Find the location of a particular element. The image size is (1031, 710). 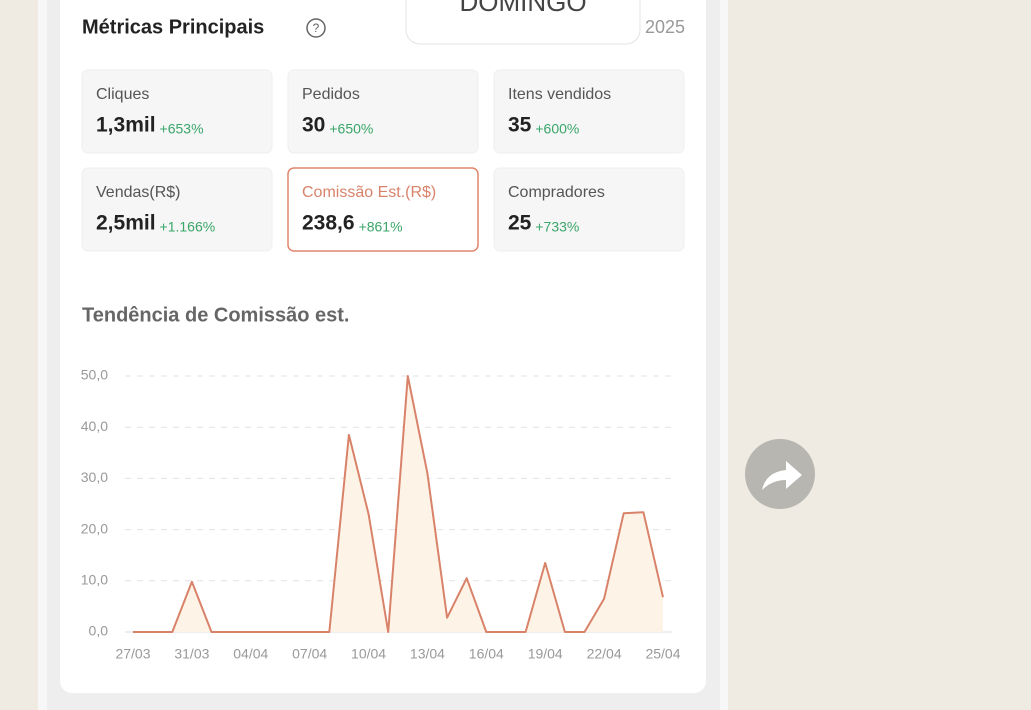

metric-label: Vendas(R$) is located at coordinates (138, 192).